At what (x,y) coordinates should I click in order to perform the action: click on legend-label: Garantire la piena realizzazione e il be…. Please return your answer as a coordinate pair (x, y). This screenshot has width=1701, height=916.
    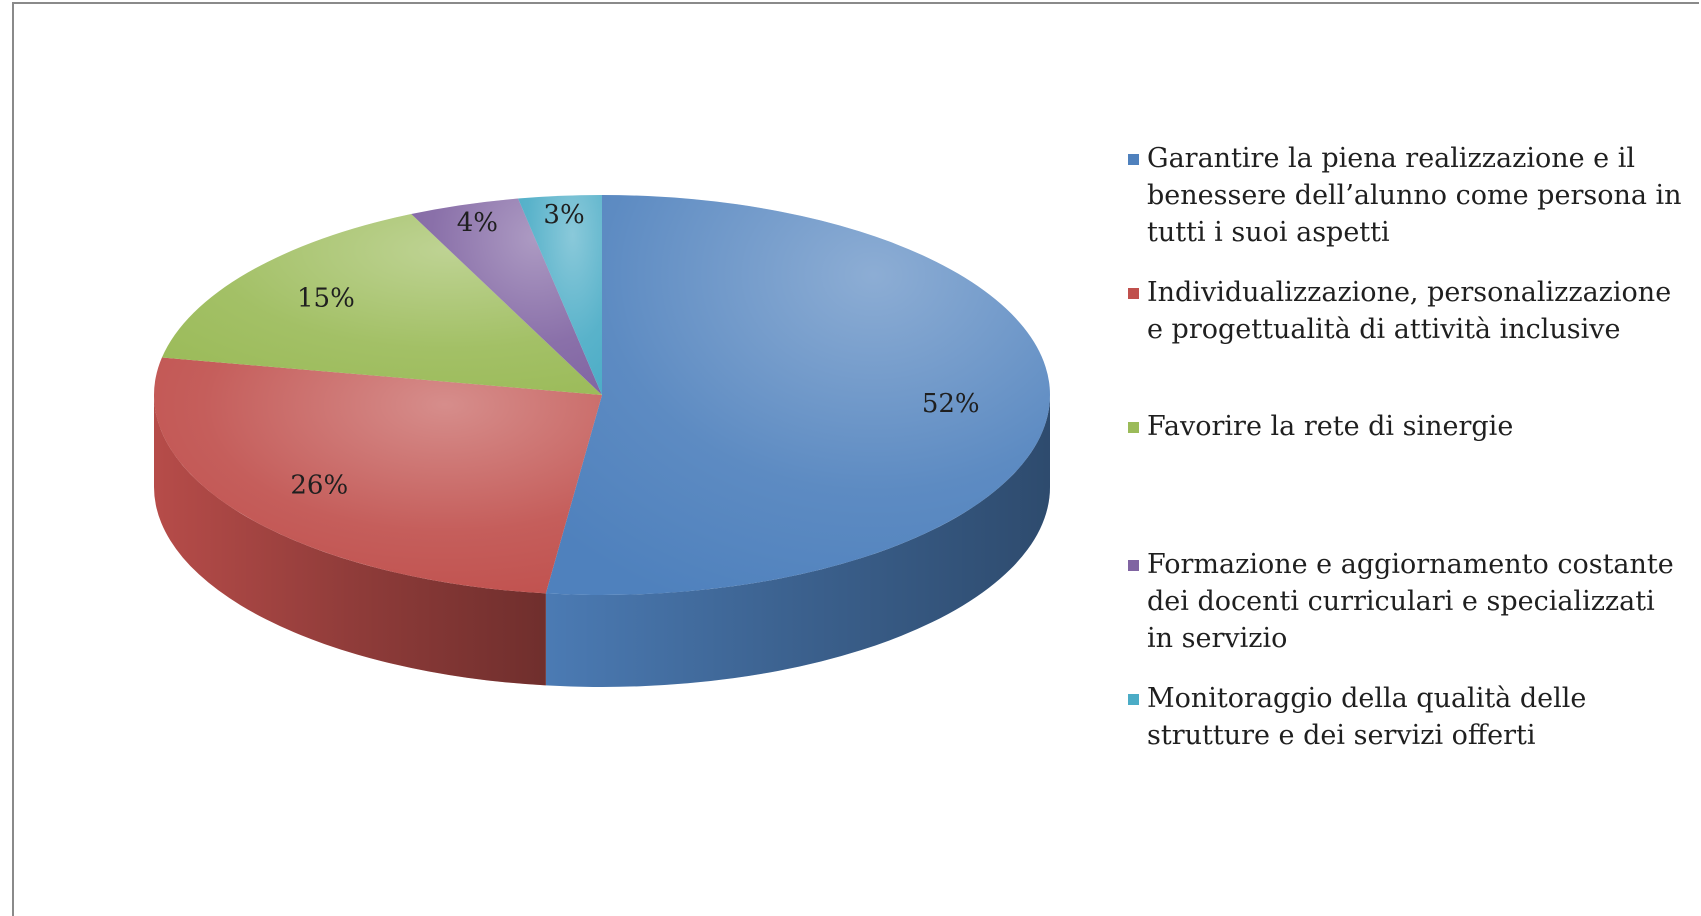
    Looking at the image, I should click on (1414, 195).